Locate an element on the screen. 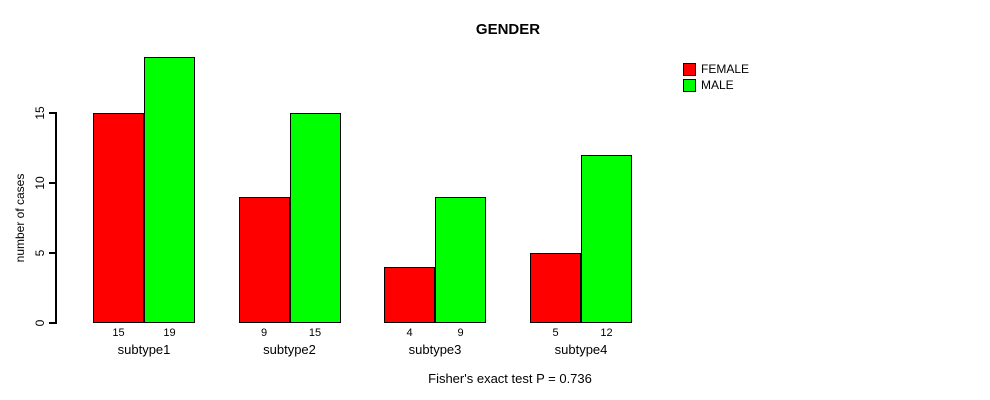 This screenshot has width=990, height=400. bar-male-subtype1 is located at coordinates (169, 190).